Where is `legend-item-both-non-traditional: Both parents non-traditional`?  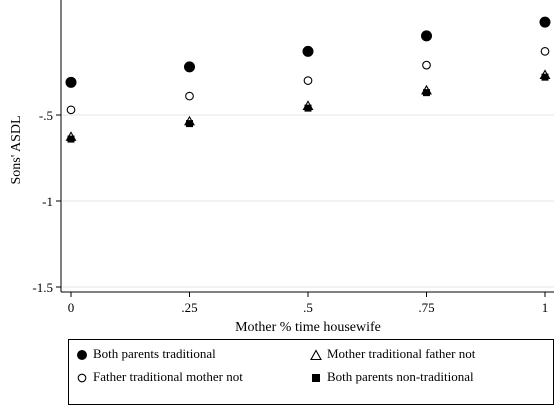
legend-item-both-non-traditional: Both parents non-traditional is located at coordinates (391, 377).